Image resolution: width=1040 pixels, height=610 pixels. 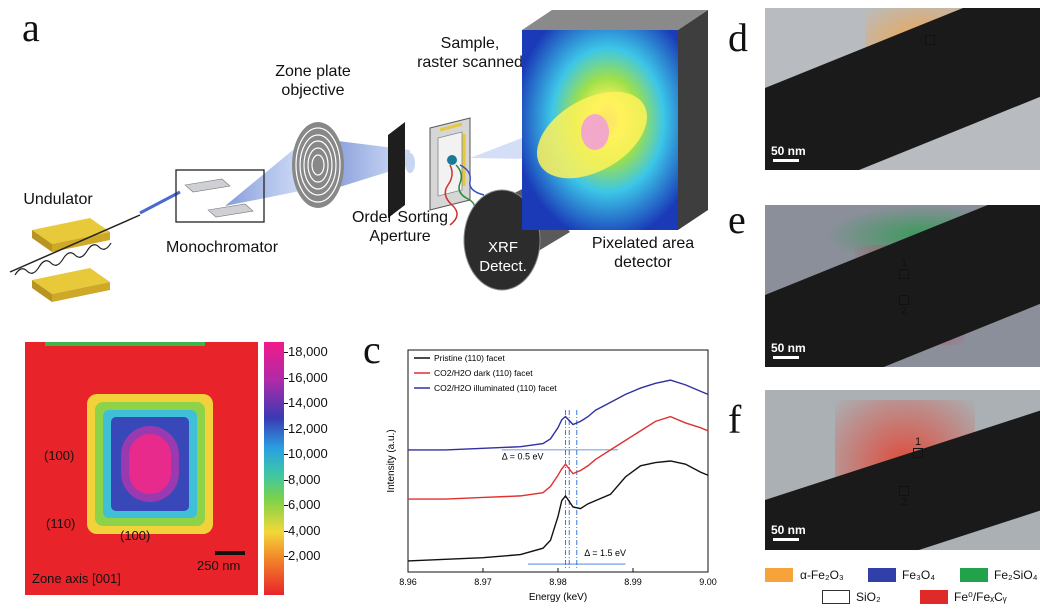 I want to click on colorbar-tick-label: 6,000, so click(x=304, y=504).